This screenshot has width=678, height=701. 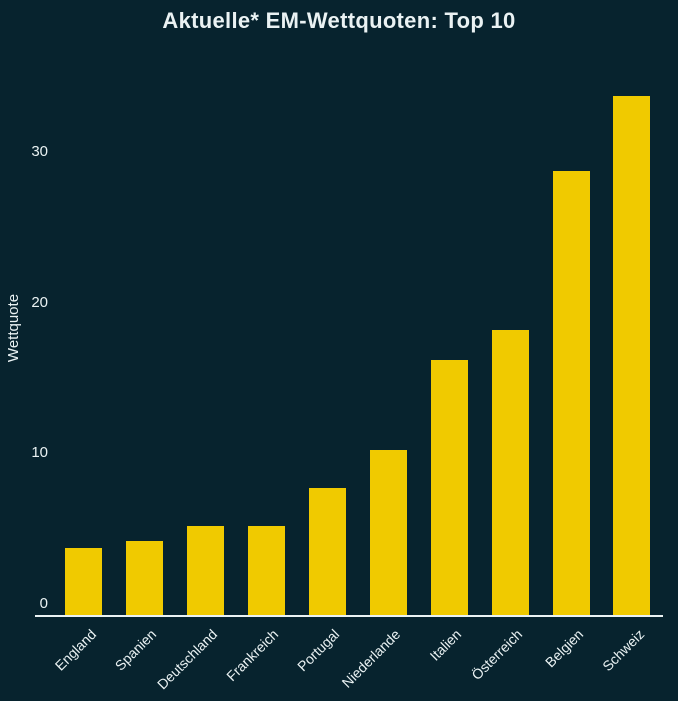 What do you see at coordinates (266, 570) in the screenshot?
I see `bar-frankreich` at bounding box center [266, 570].